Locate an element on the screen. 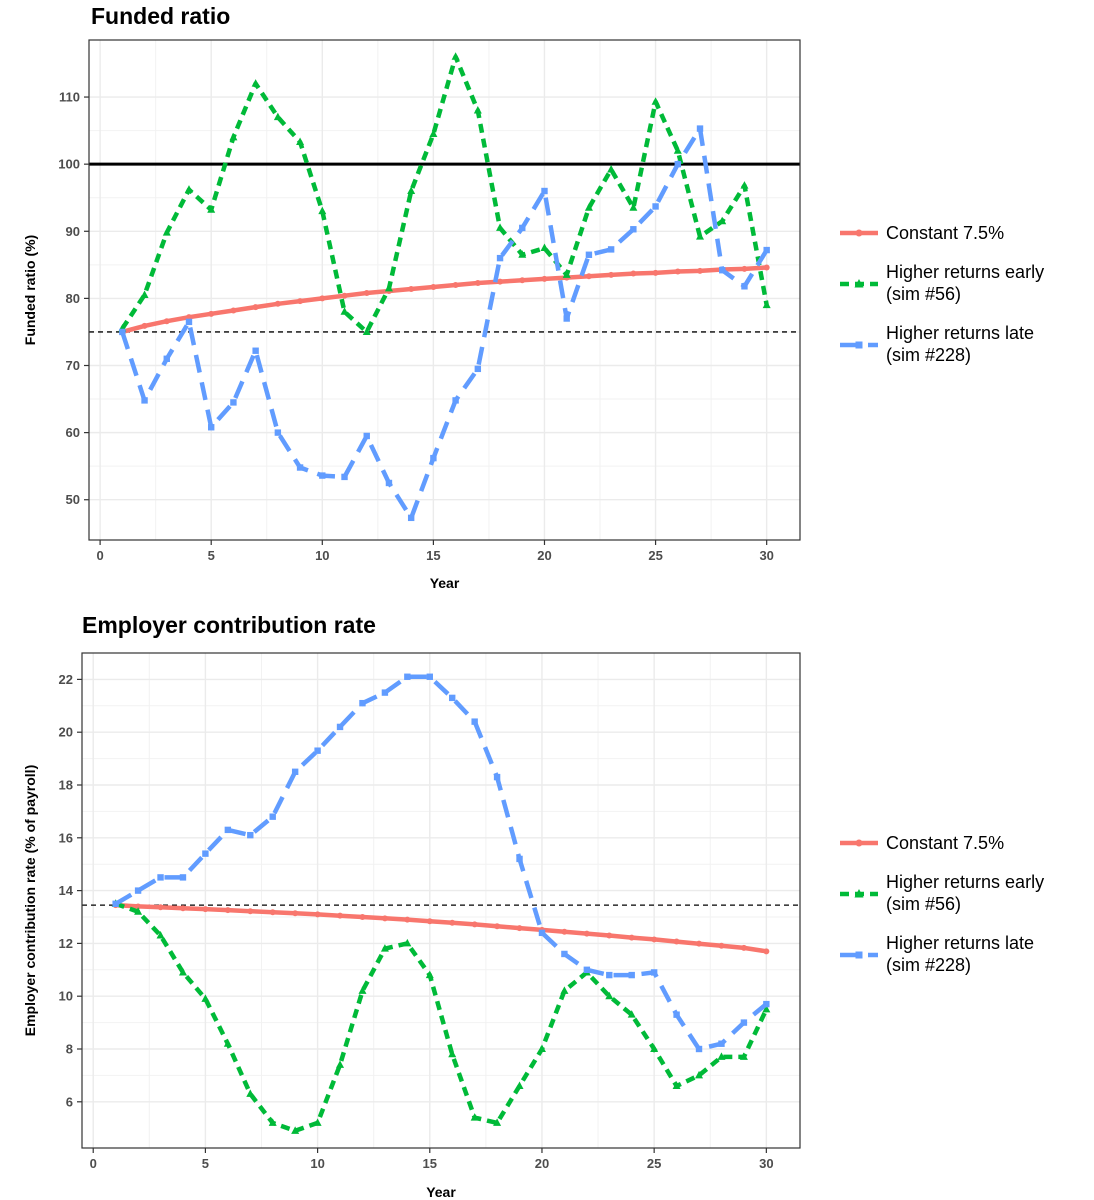 The width and height of the screenshot is (1094, 1200). x-axis-title: Year is located at coordinates (441, 1192).